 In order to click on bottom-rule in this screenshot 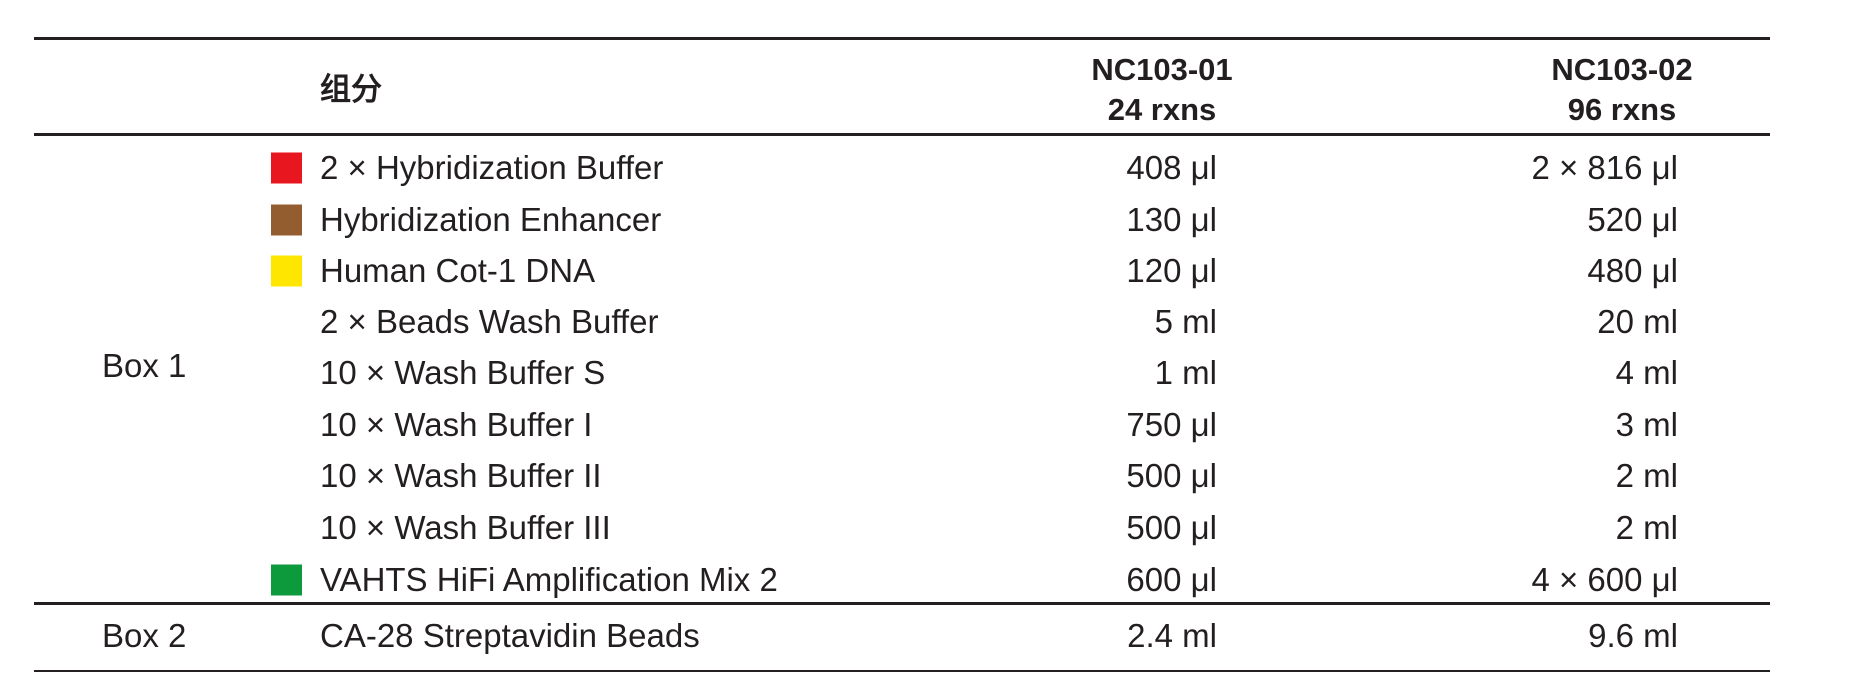, I will do `click(902, 671)`.